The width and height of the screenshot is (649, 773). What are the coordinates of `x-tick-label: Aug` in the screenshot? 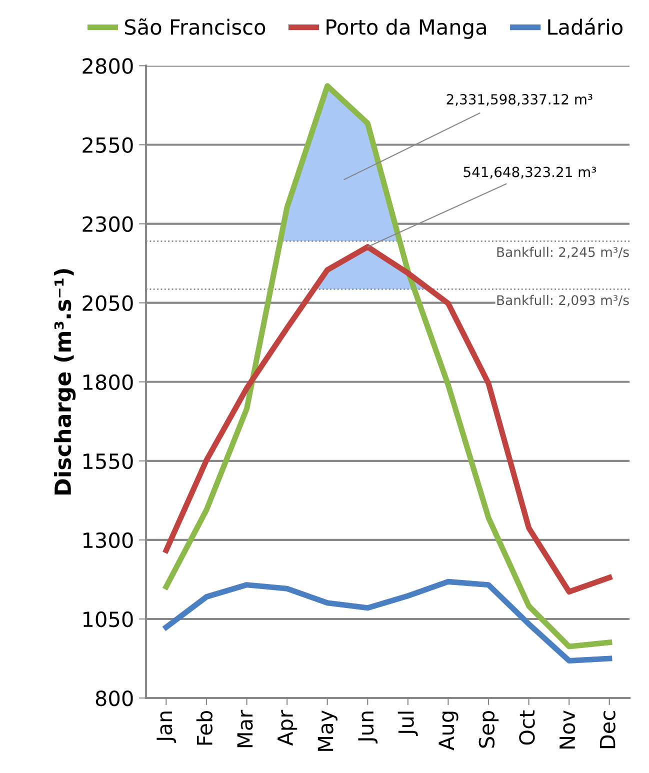 It's located at (448, 731).